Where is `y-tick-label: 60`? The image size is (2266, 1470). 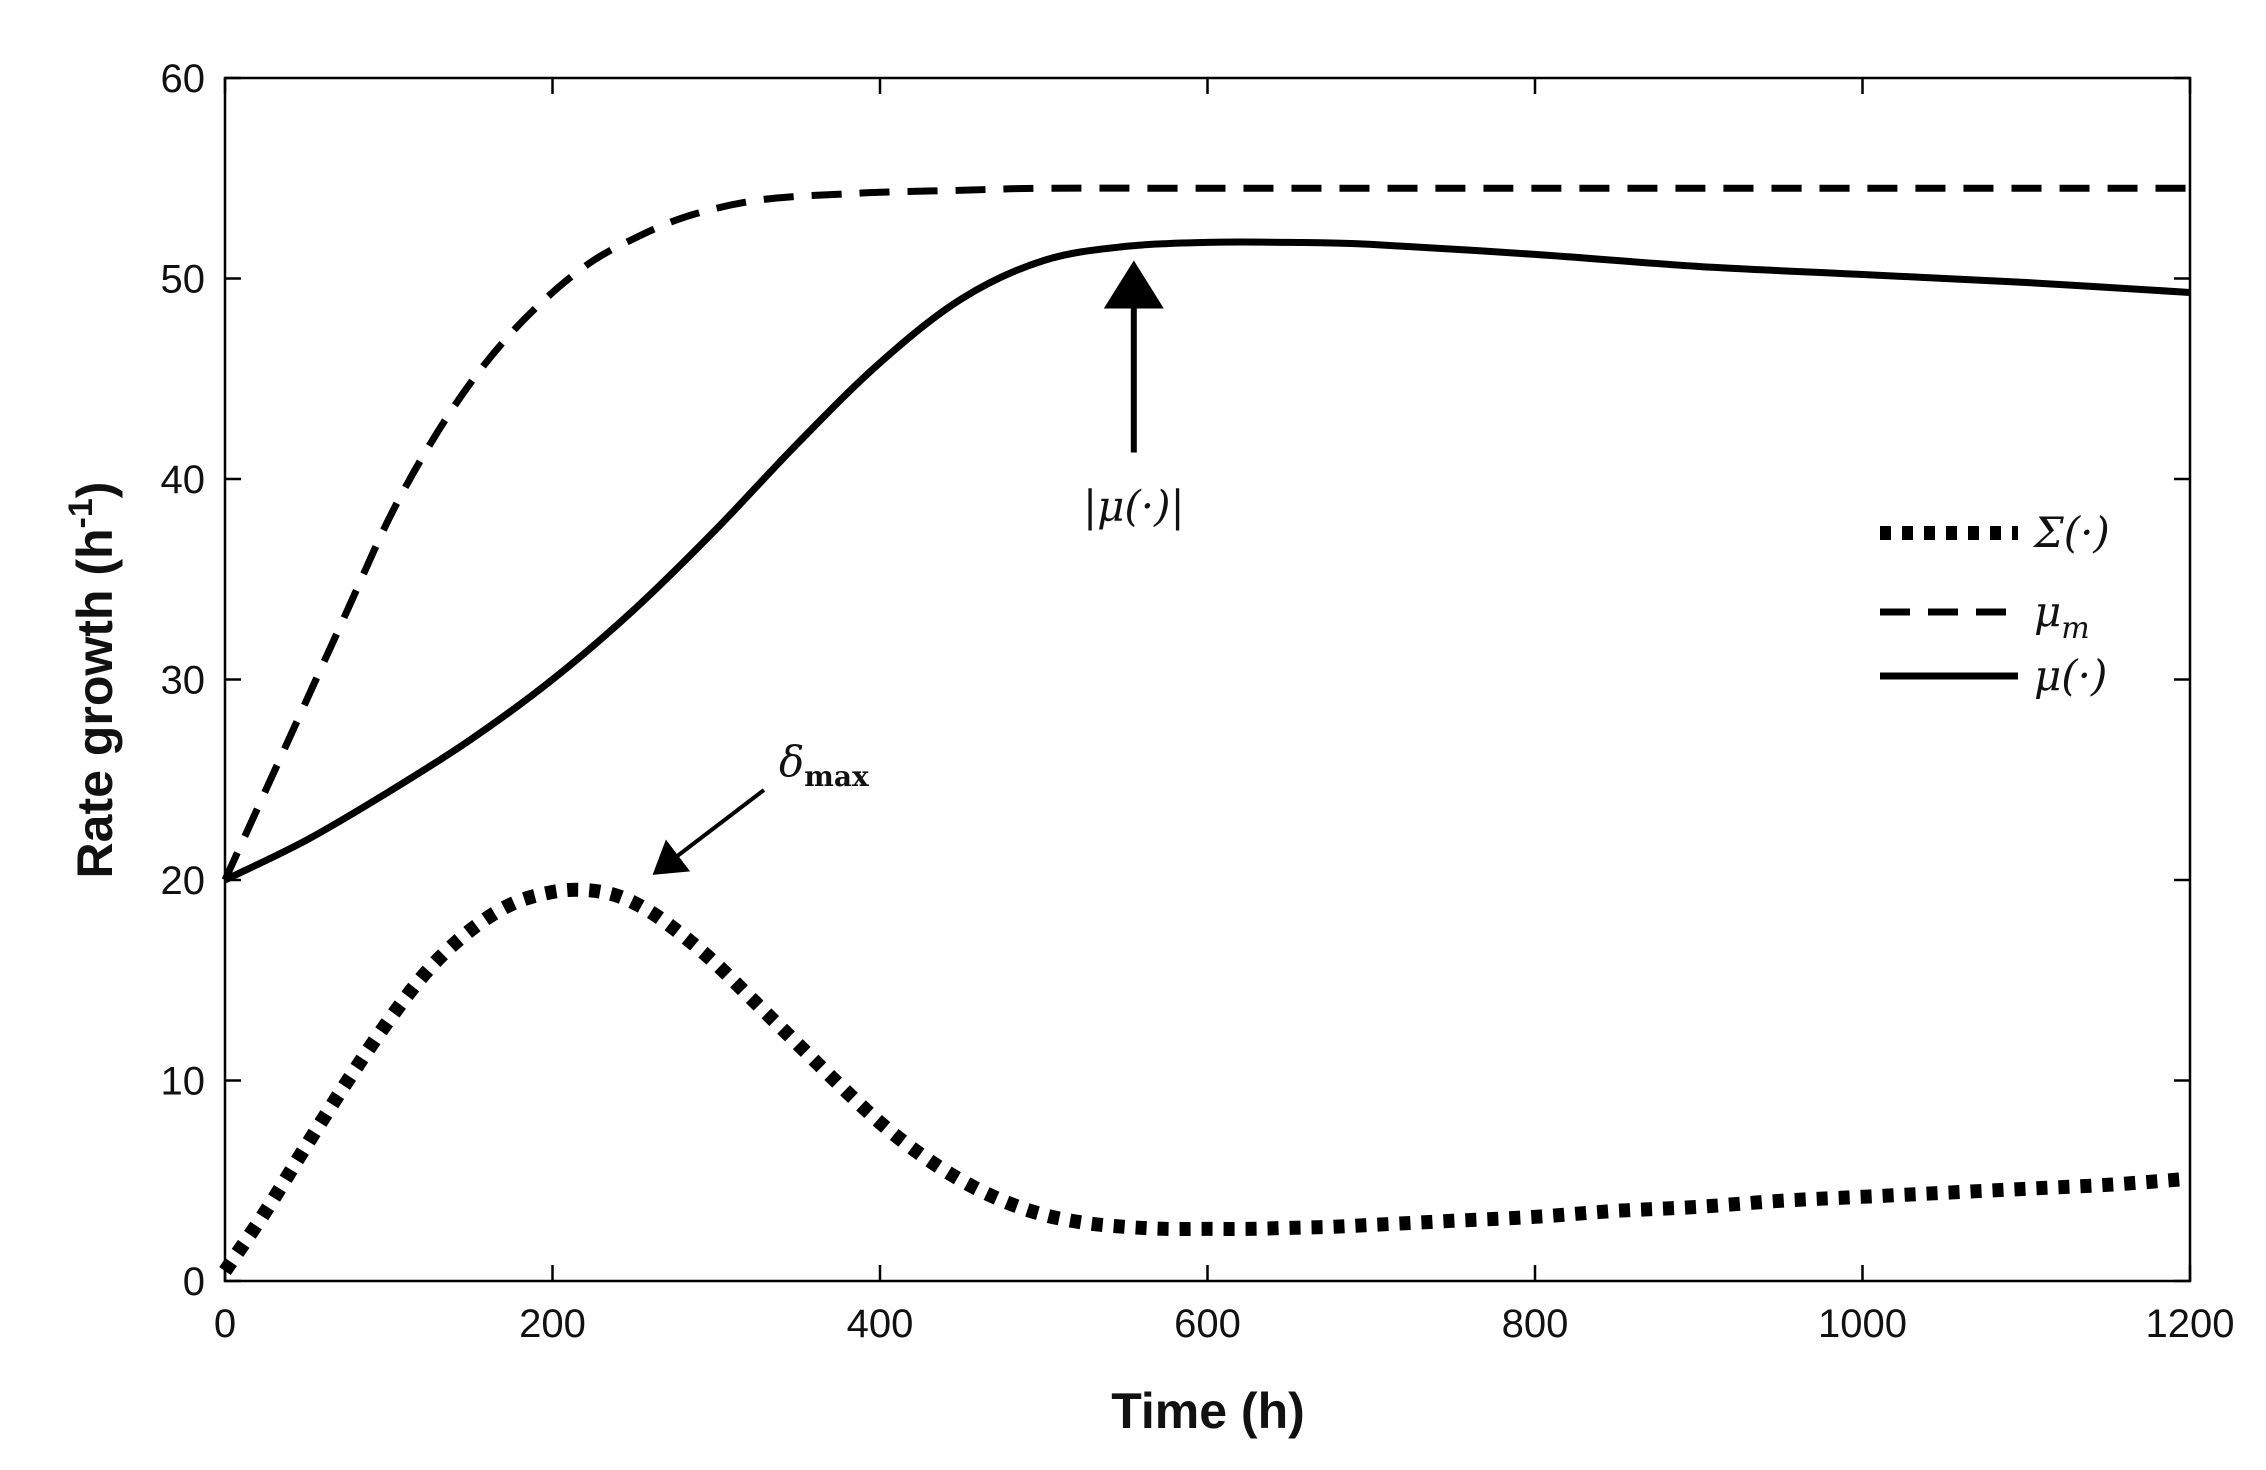
y-tick-label: 60 is located at coordinates (183, 79).